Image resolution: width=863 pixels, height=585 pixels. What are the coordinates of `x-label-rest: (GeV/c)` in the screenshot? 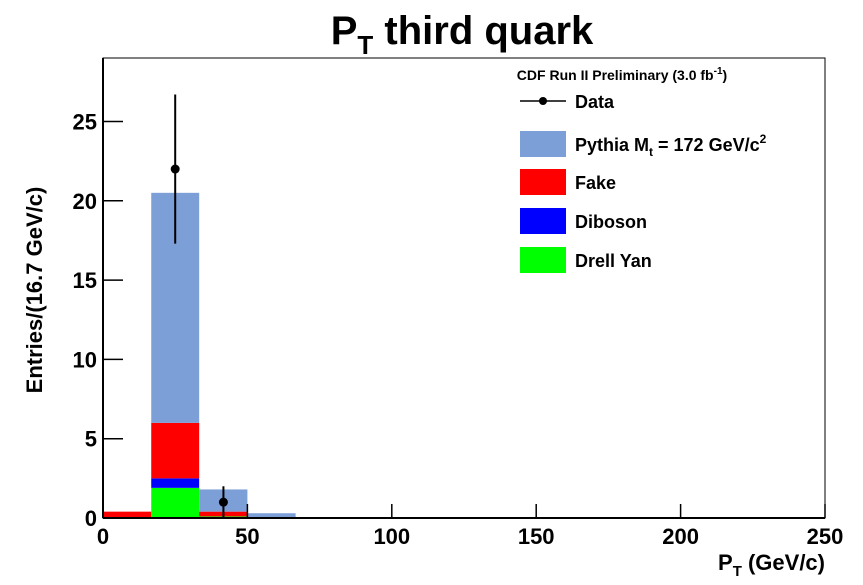 It's located at (783, 562).